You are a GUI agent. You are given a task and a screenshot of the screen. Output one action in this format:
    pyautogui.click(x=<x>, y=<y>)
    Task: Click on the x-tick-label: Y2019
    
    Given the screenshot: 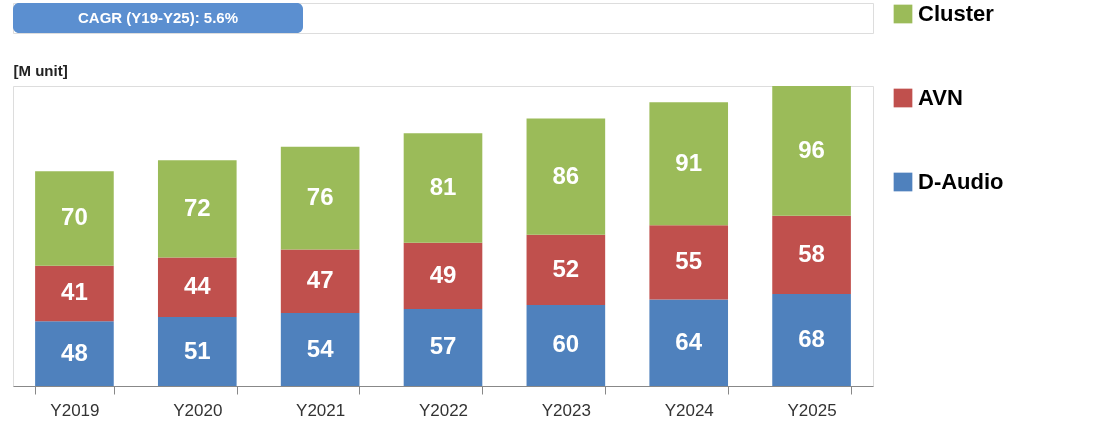 What is the action you would take?
    pyautogui.click(x=75, y=410)
    